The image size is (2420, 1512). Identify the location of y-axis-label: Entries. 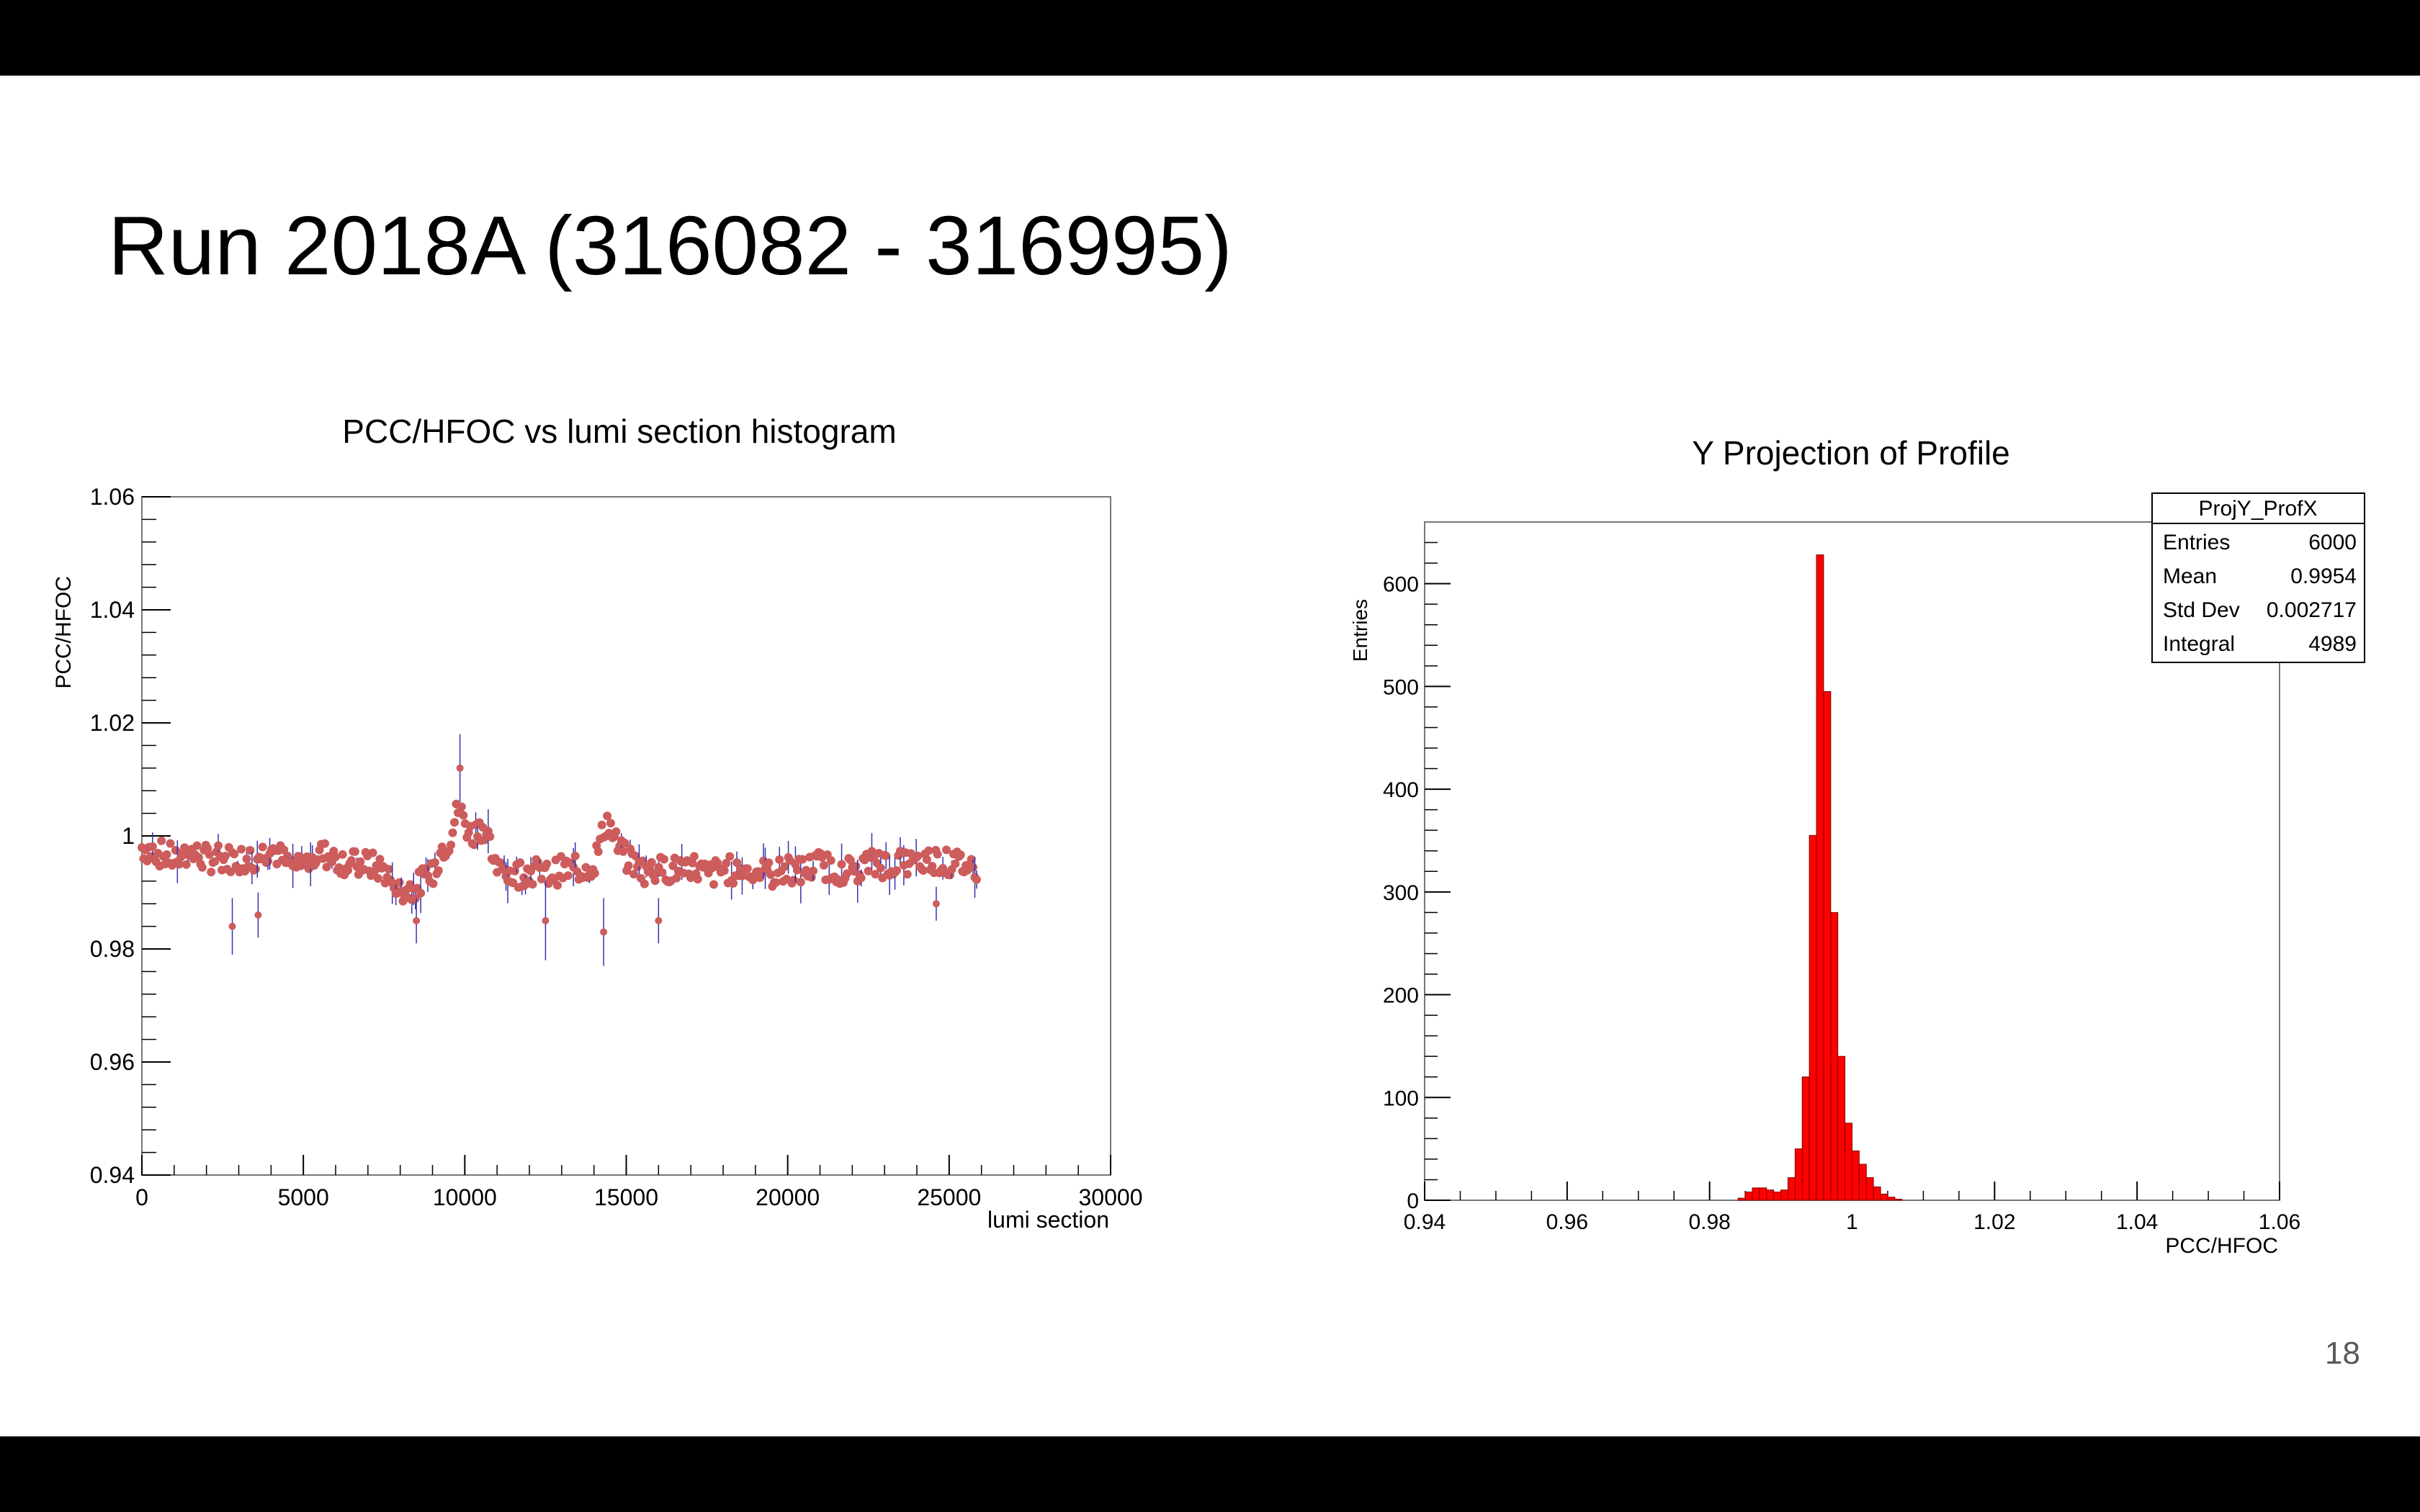
(1360, 630).